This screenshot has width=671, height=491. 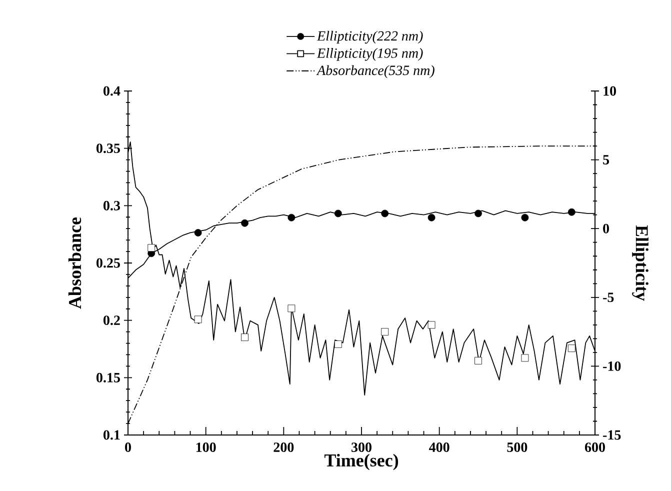 What do you see at coordinates (517, 447) in the screenshot?
I see `x-tick-label: 500` at bounding box center [517, 447].